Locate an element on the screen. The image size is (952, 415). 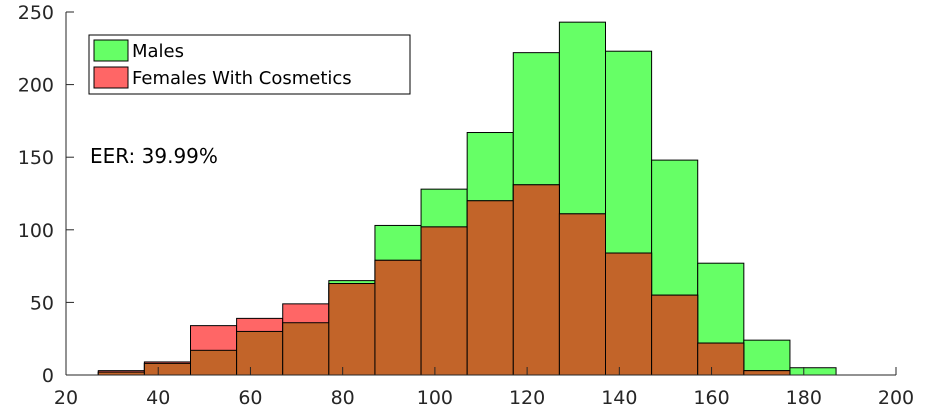
y-tick-label: 150 is located at coordinates (36, 158).